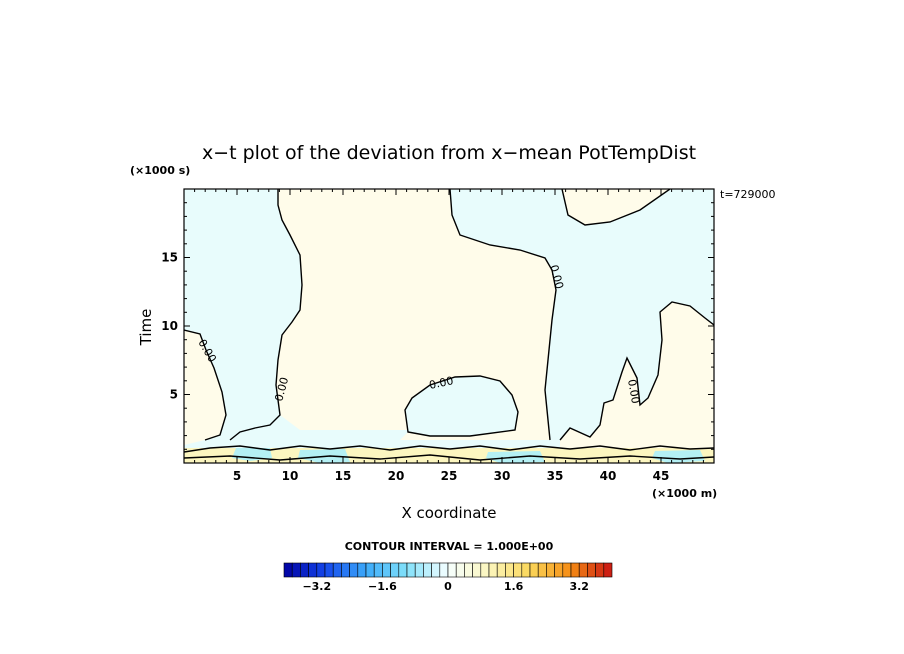 Image resolution: width=904 pixels, height=654 pixels. Describe the element at coordinates (290, 476) in the screenshot. I see `x-tick-label: 10` at that location.